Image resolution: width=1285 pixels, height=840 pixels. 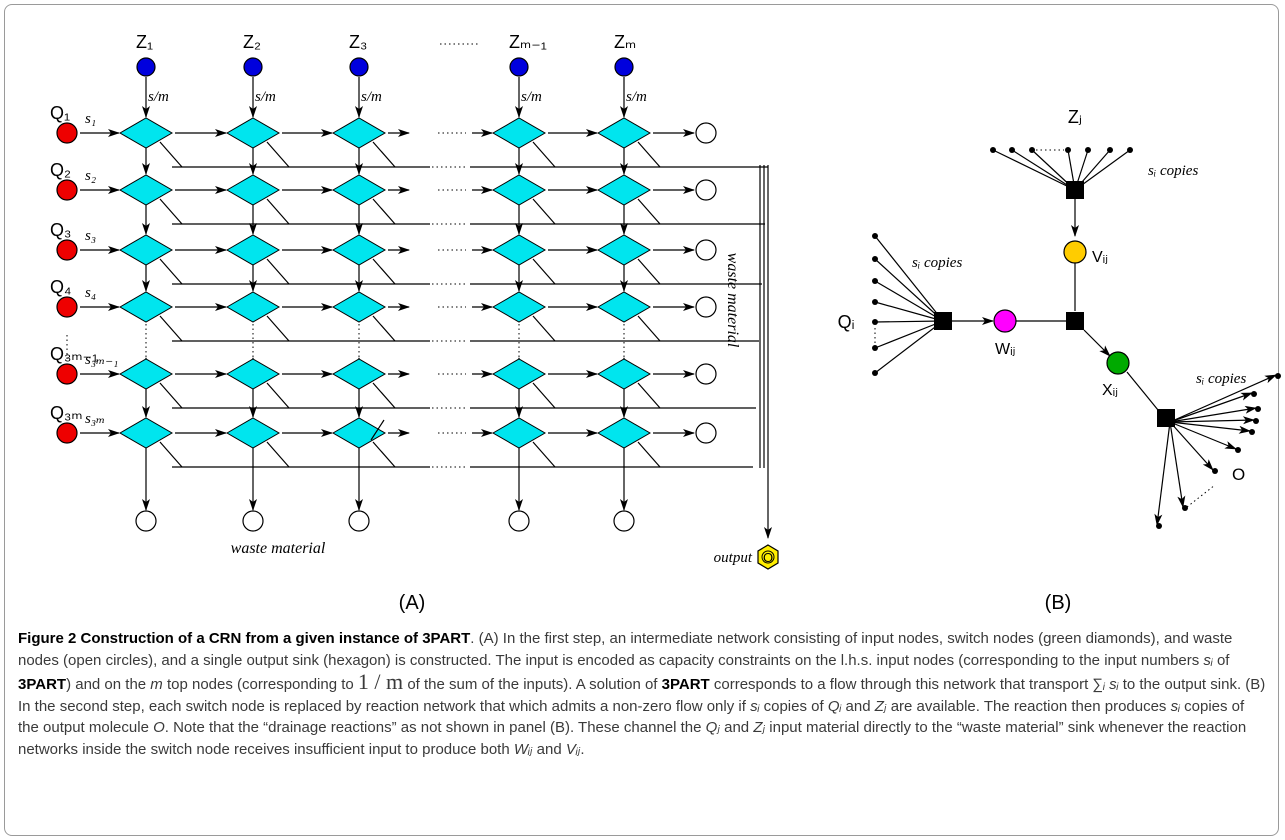 What do you see at coordinates (377, 430) in the screenshot?
I see `edge` at bounding box center [377, 430].